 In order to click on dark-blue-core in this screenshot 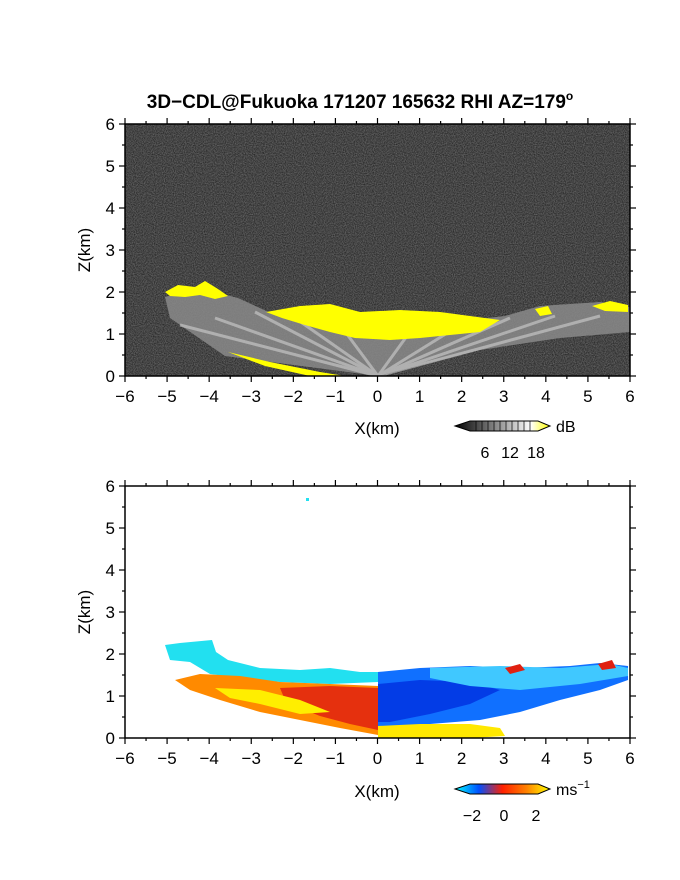, I will do `click(439, 701)`.